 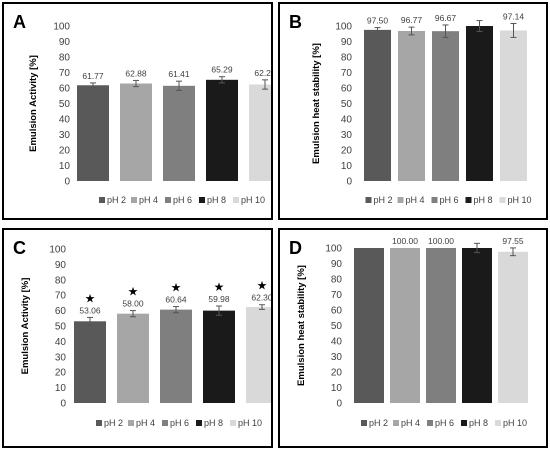 What do you see at coordinates (219, 299) in the screenshot?
I see `data-label: 59.98` at bounding box center [219, 299].